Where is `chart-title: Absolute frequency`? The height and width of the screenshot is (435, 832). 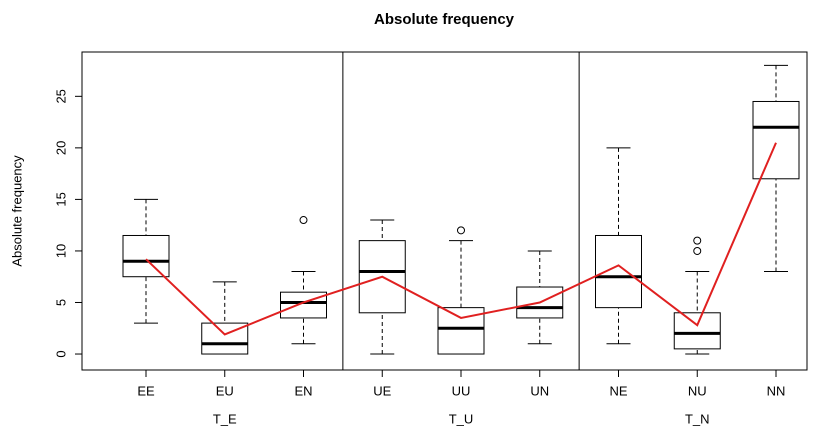 chart-title: Absolute frequency is located at coordinates (444, 19).